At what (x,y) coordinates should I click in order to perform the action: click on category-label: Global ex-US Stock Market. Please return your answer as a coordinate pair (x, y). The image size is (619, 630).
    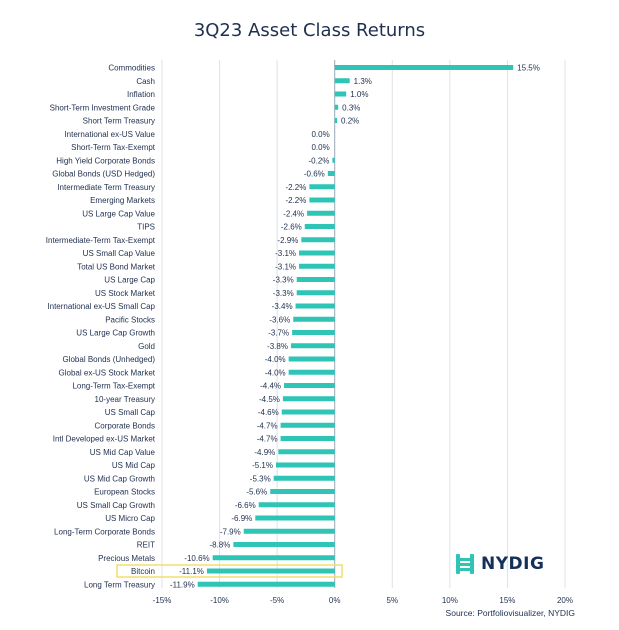
    Looking at the image, I should click on (107, 372).